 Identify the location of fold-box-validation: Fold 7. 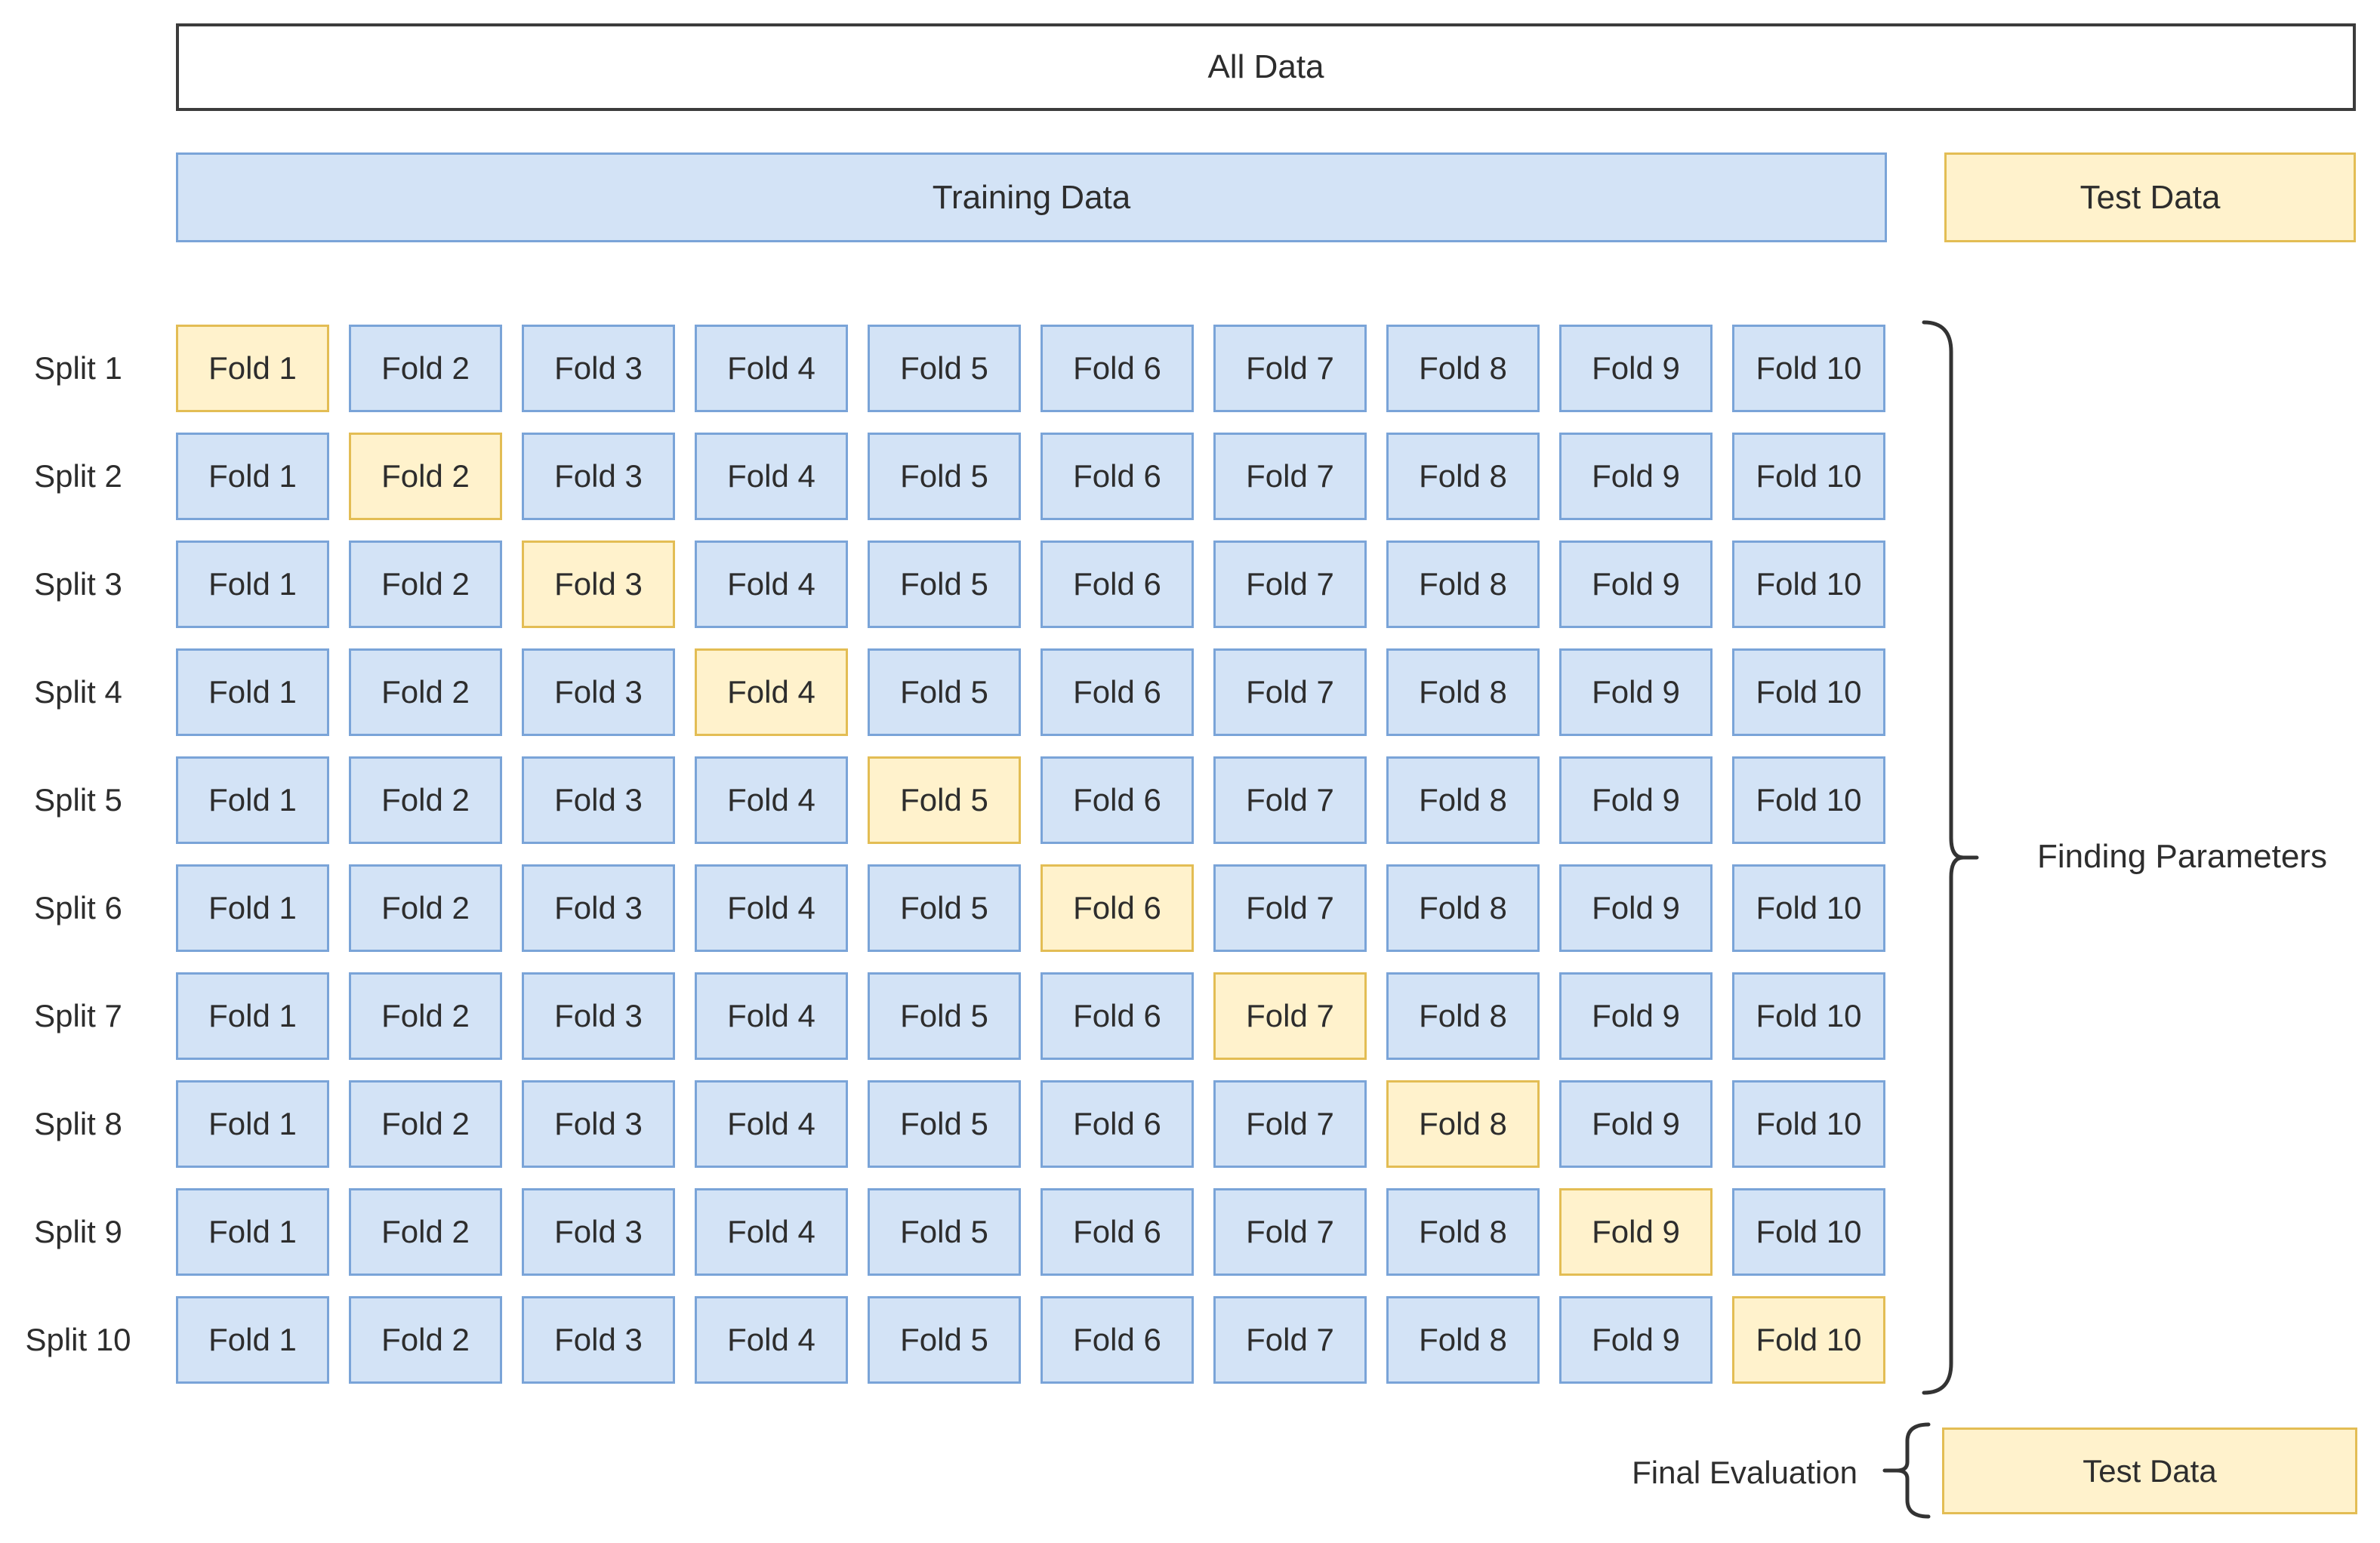
(1290, 1016).